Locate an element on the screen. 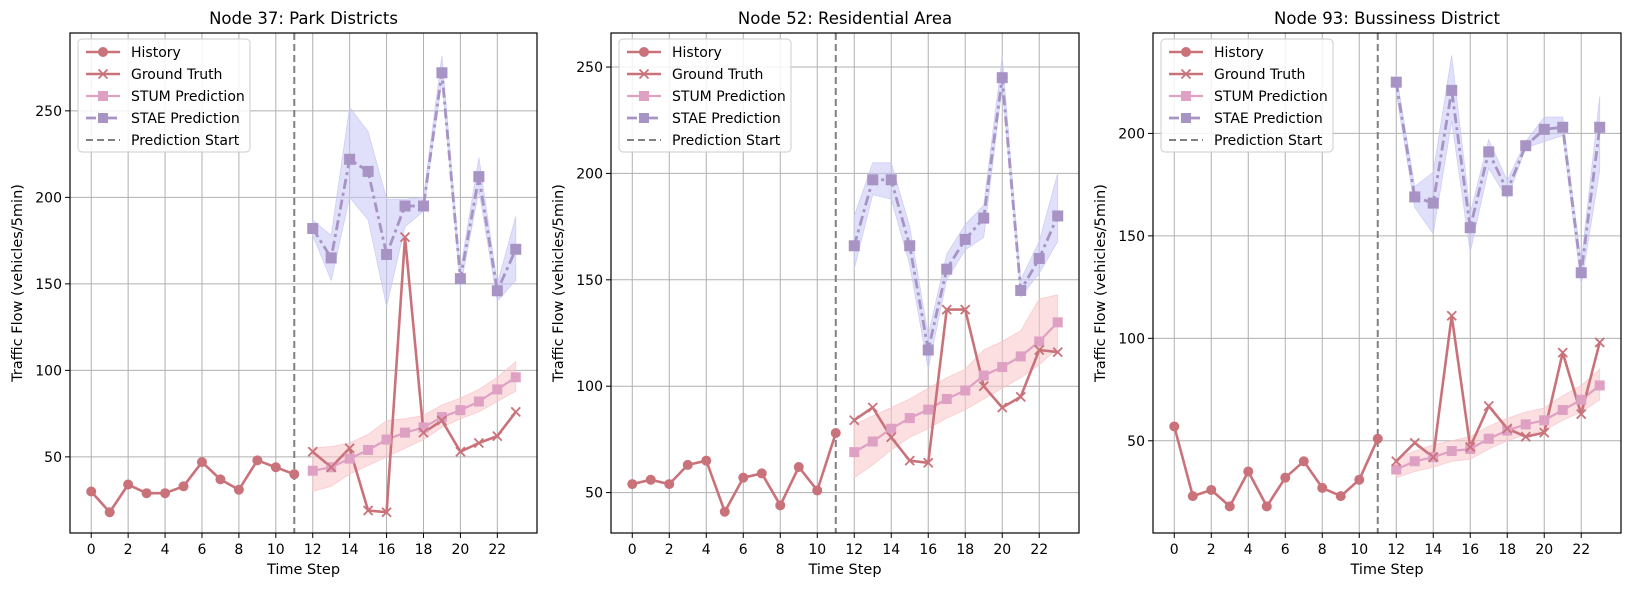 This screenshot has width=1628, height=590. y-axis-label: Traffic Flow (vehicles/5min) is located at coordinates (1101, 283).